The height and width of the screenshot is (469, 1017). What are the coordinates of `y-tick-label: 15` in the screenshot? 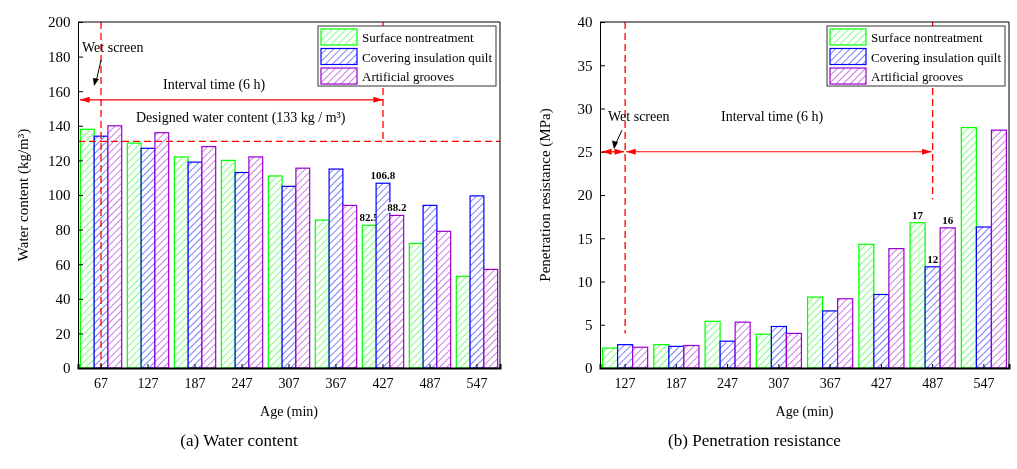 It's located at (585, 238).